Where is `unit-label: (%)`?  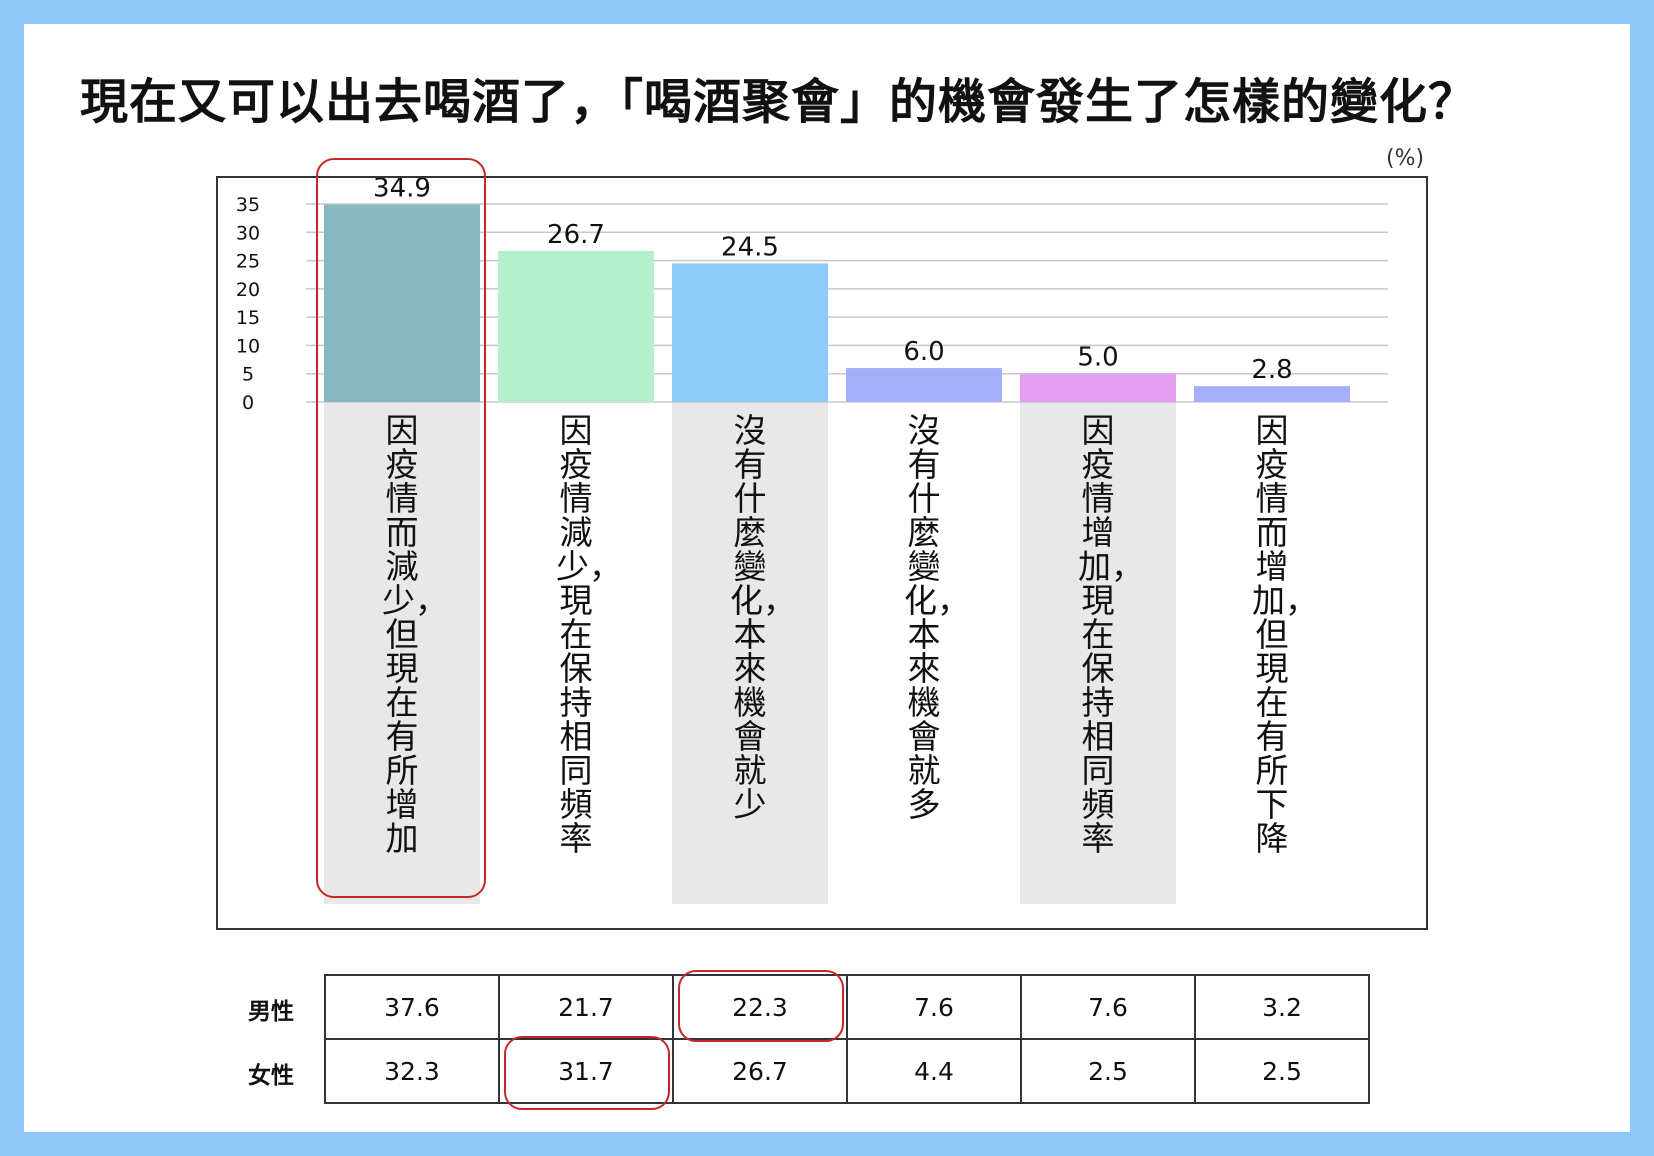 unit-label: (%) is located at coordinates (1405, 158).